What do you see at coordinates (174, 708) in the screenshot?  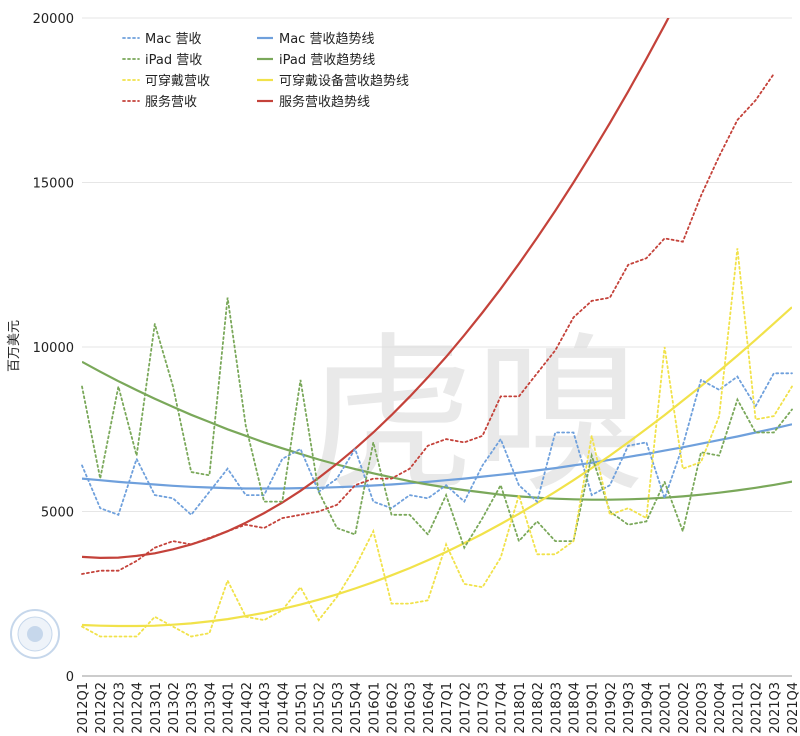 I see `x-tick-label: 2013Q2` at bounding box center [174, 708].